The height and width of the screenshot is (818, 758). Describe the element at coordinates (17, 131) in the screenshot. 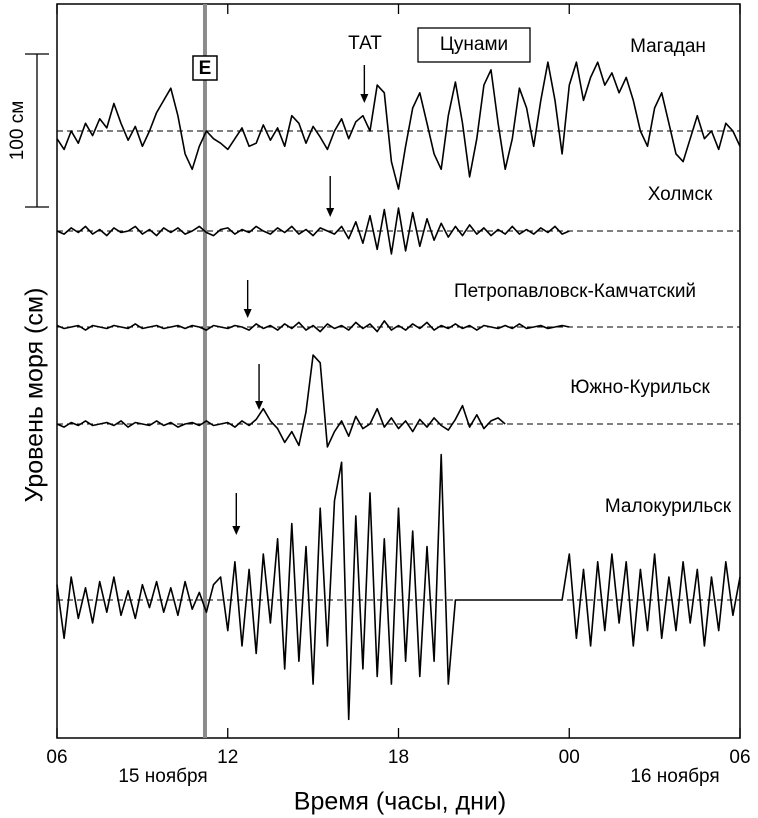

I see `scale-label: 100 см` at that location.